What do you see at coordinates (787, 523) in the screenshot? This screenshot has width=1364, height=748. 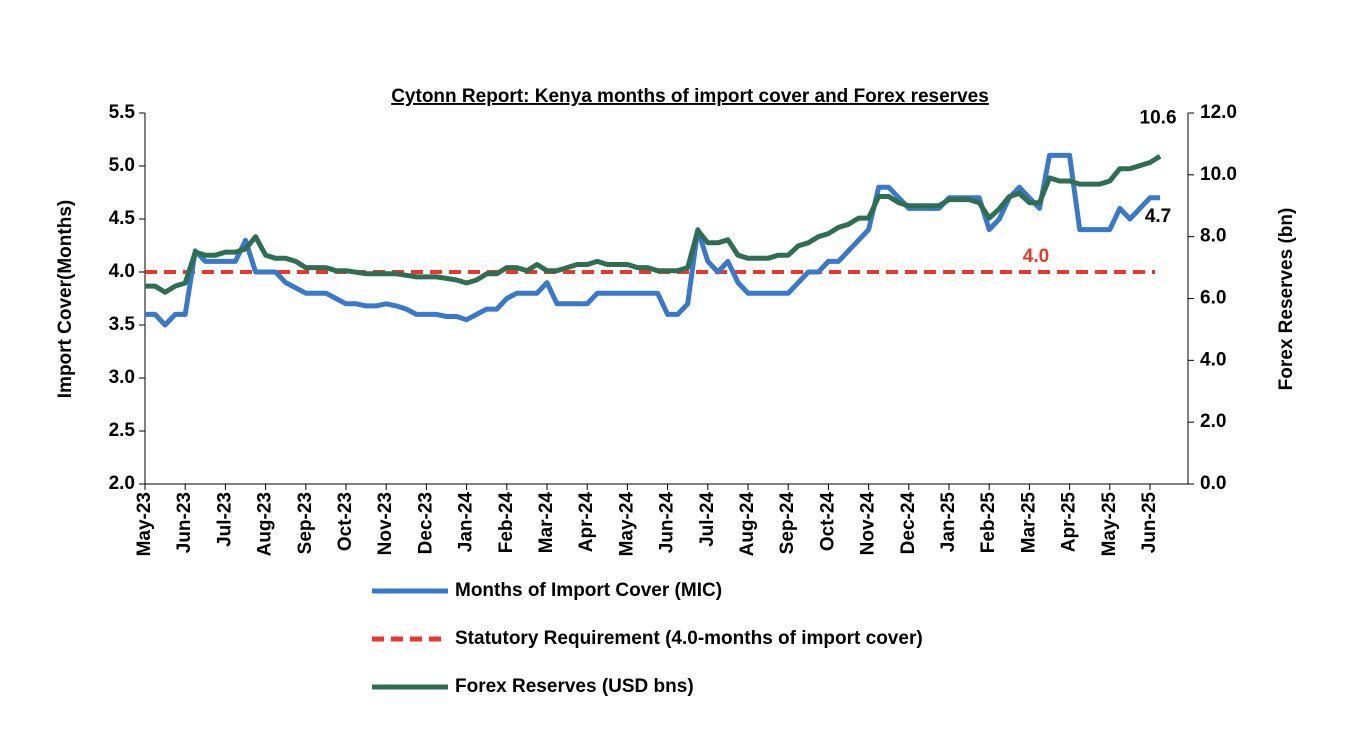 I see `x-tick-label: Sep-24` at bounding box center [787, 523].